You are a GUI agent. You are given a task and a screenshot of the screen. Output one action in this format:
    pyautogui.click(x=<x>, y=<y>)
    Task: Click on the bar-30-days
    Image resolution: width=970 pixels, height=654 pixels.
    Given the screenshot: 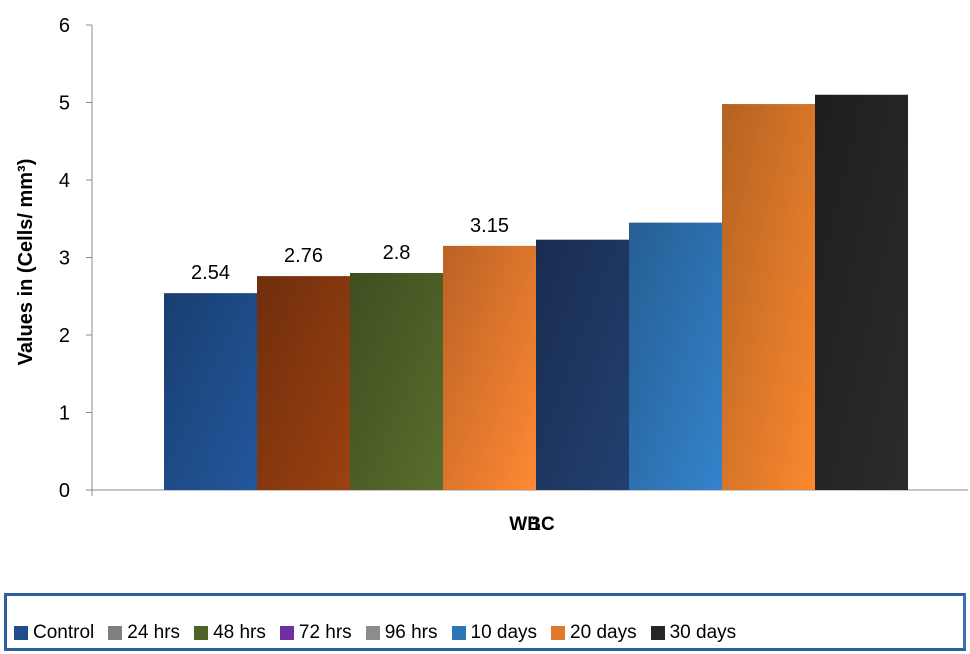 What is the action you would take?
    pyautogui.click(x=861, y=292)
    